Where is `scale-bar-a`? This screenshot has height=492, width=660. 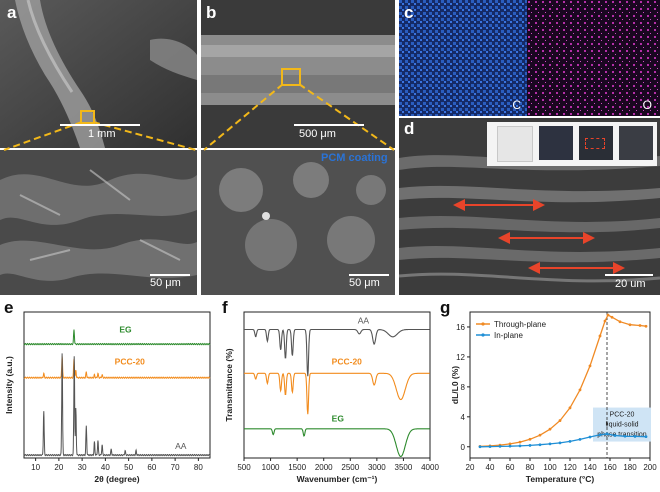
scale-bar-a is located at coordinates (100, 125).